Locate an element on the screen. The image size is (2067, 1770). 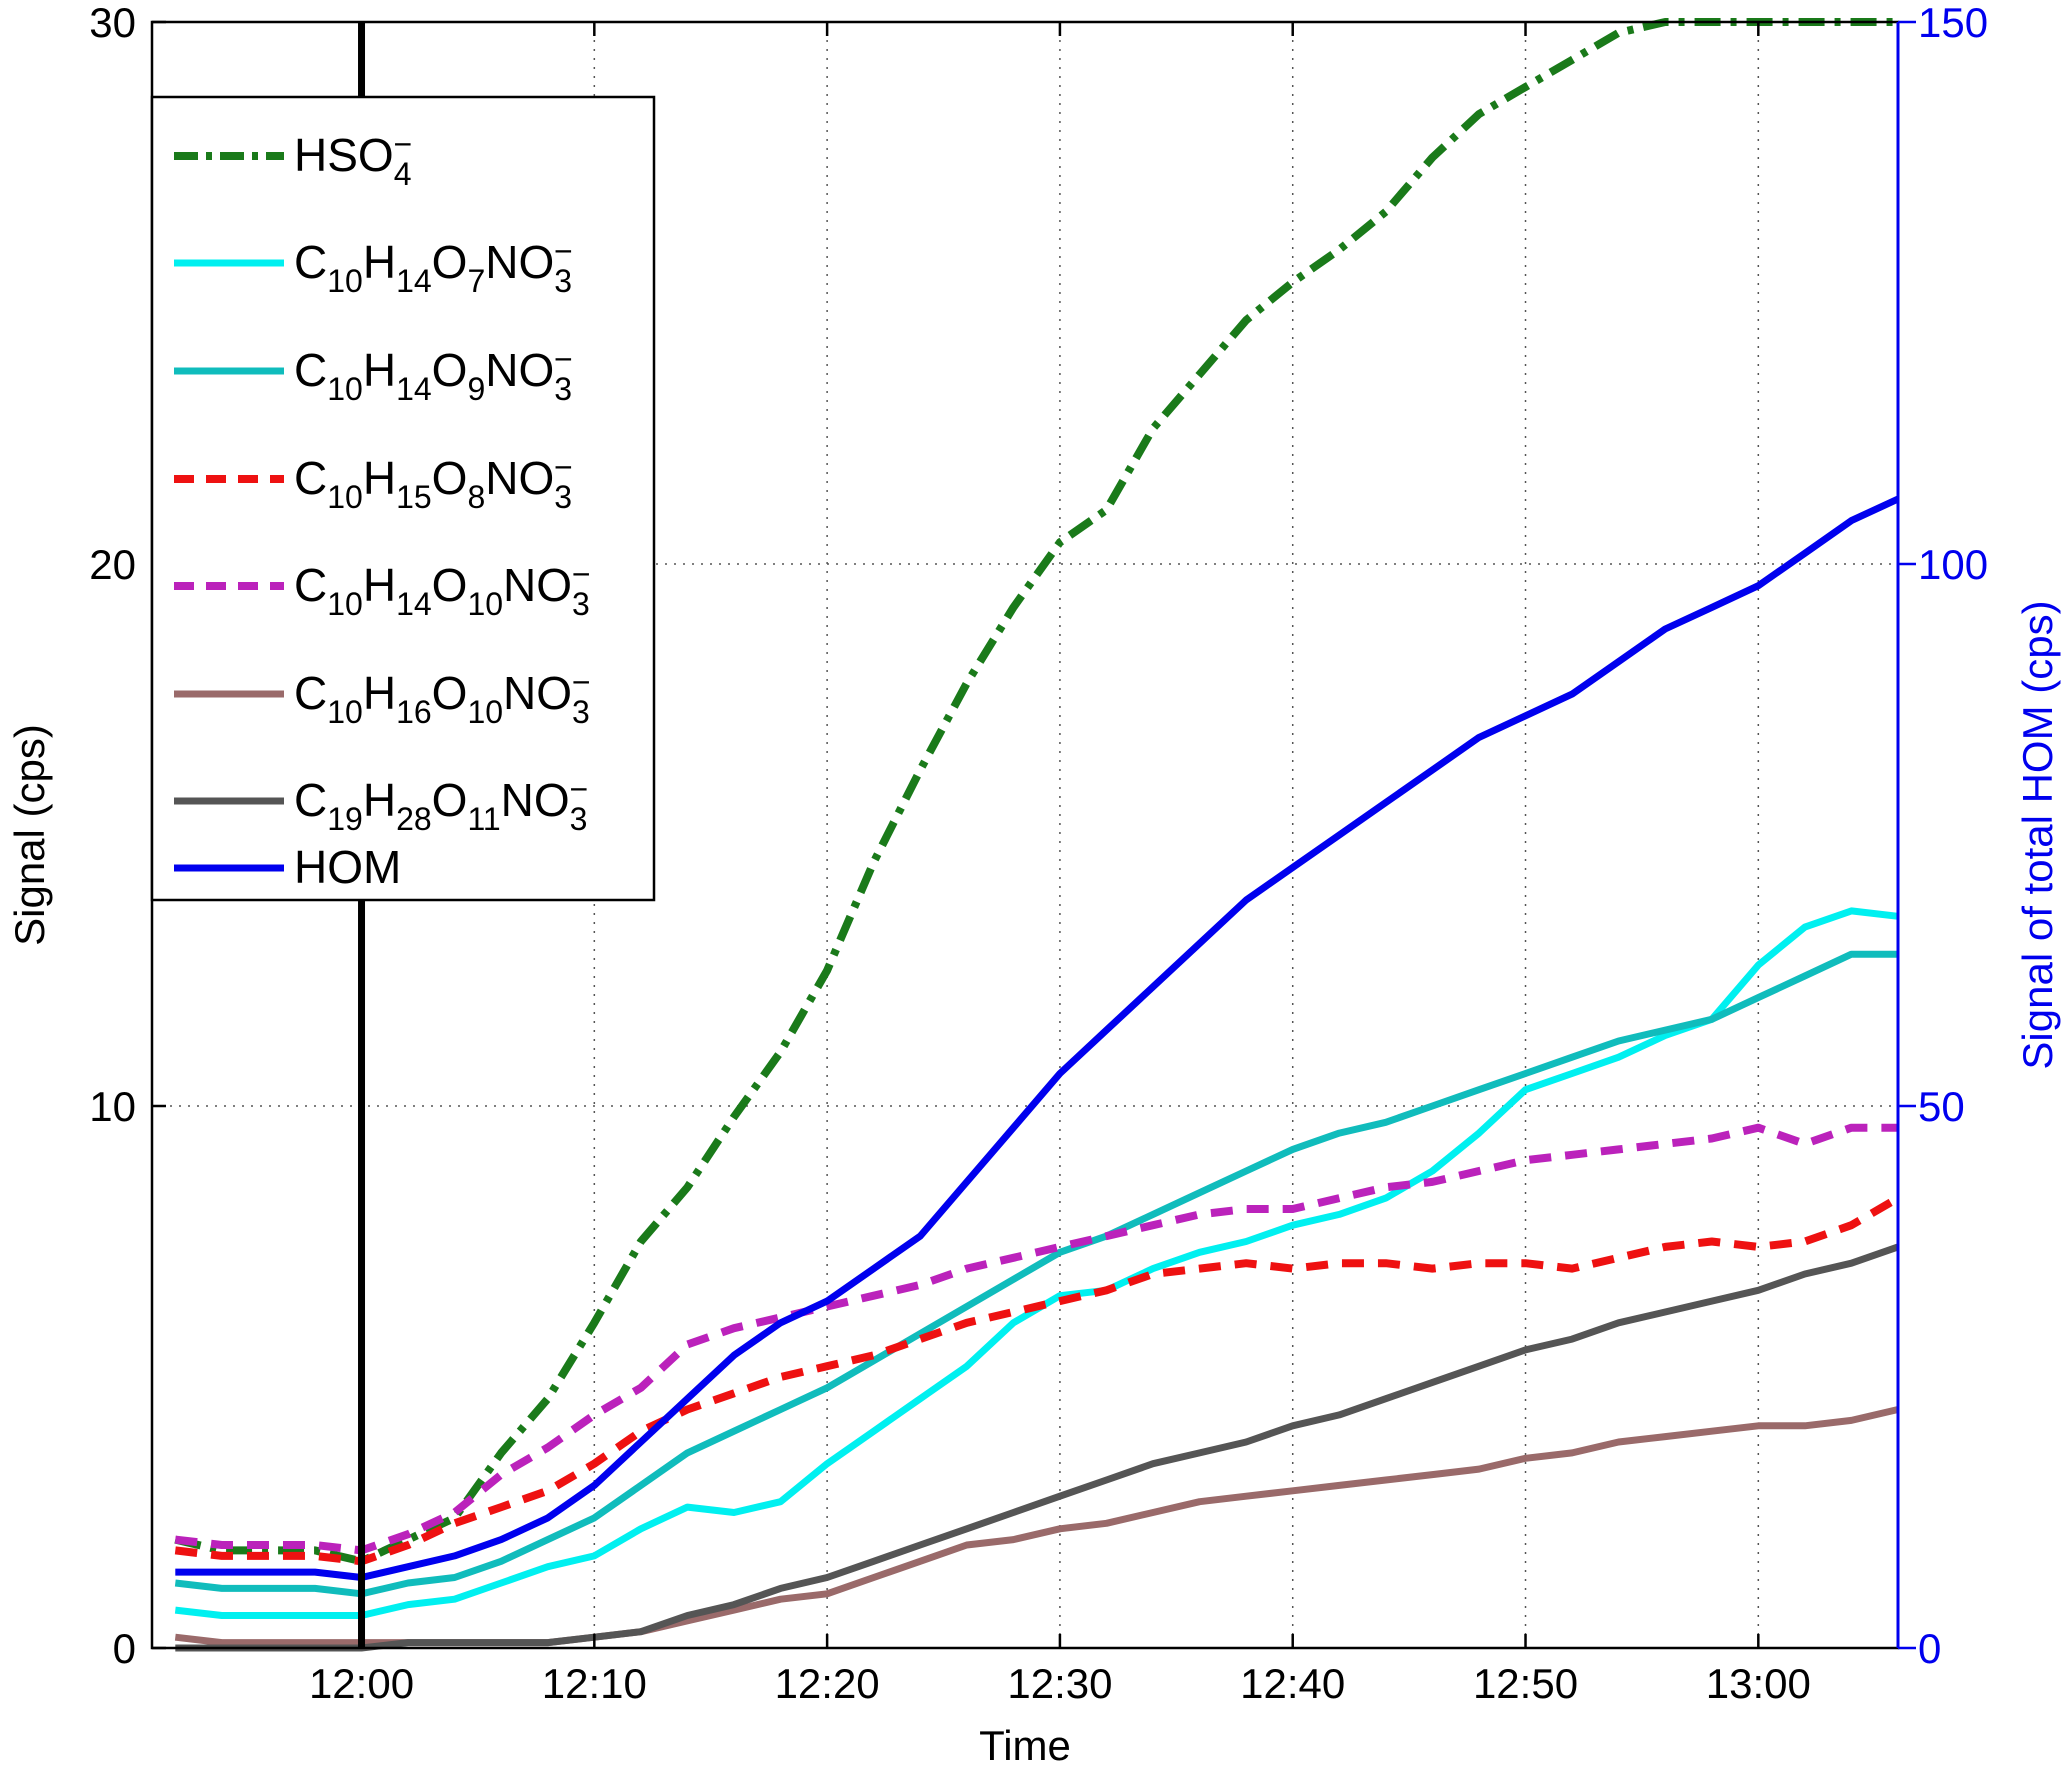
y-tick-label: 0 is located at coordinates (124, 1648).